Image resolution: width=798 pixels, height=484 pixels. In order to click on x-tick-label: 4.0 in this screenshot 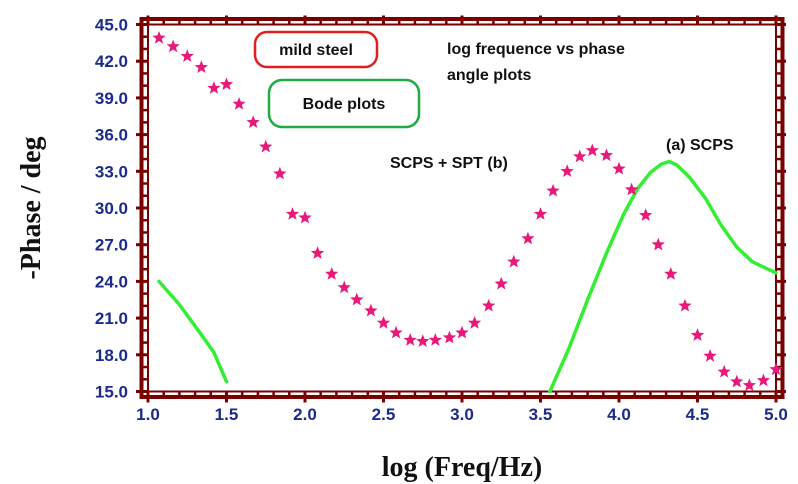, I will do `click(619, 414)`.